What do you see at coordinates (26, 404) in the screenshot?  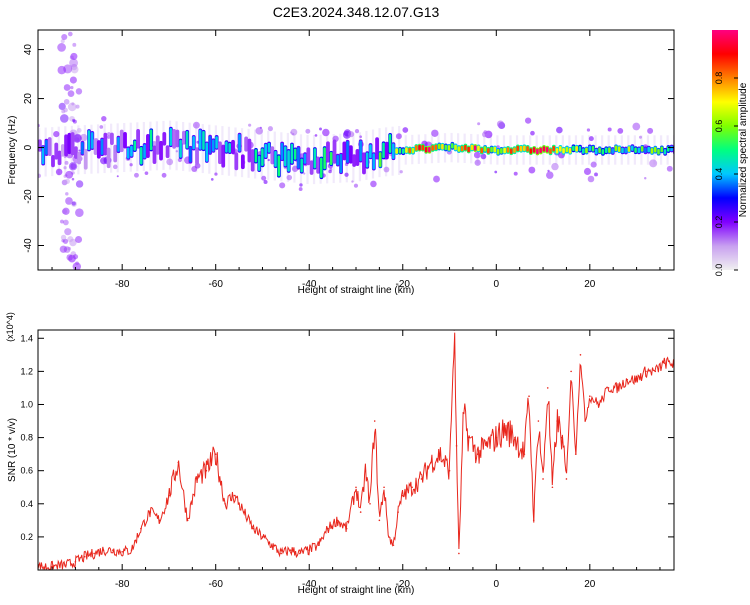 I see `snr-y-tick-label: 1.0` at bounding box center [26, 404].